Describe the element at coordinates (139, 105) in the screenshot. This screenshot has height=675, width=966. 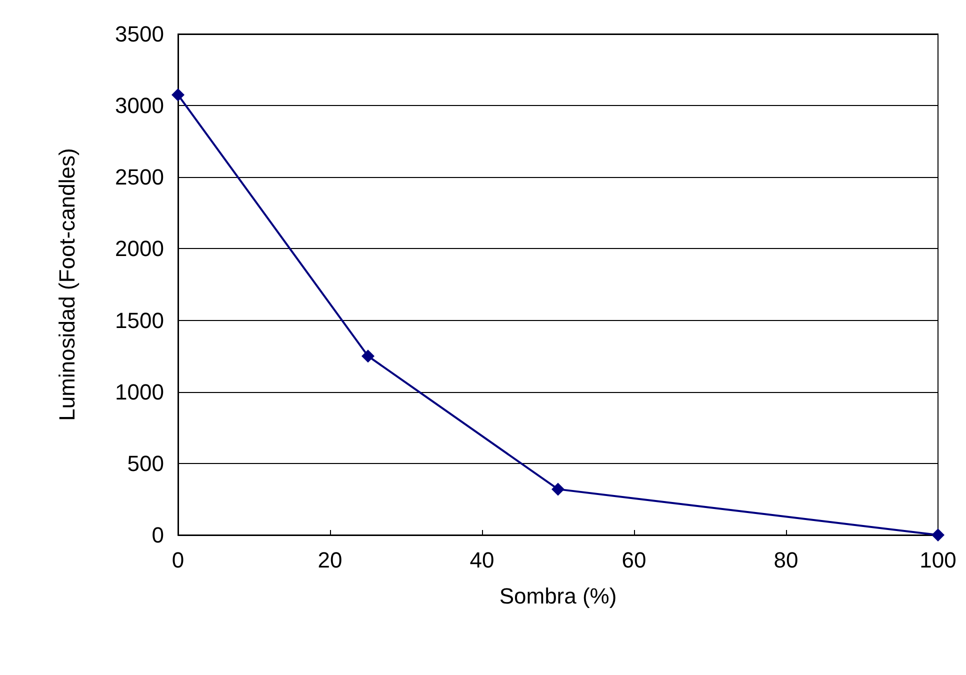
I see `y-tick-label: 3000` at that location.